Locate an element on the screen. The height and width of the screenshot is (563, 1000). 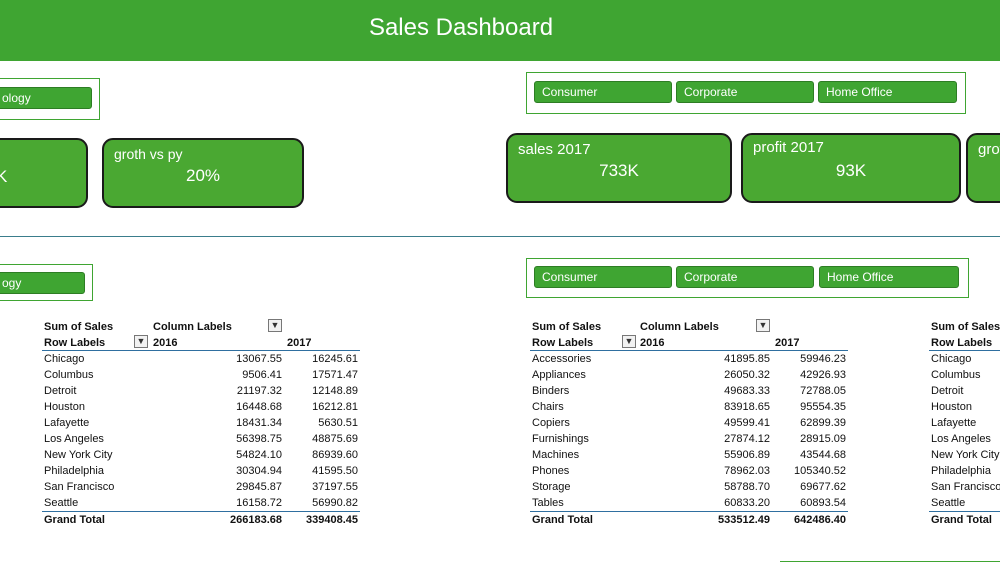
grand-total-2017: 642486.40 is located at coordinates (820, 520).